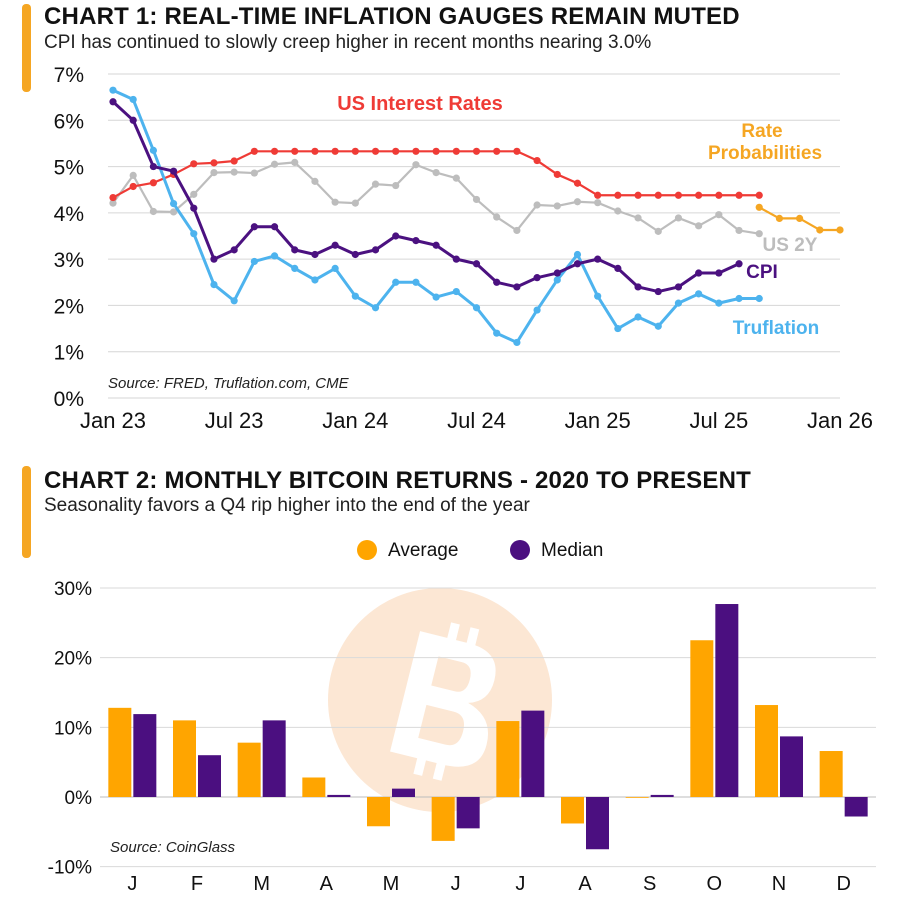 The image size is (900, 900). I want to click on chart2-x-tick-label: S, so click(649, 884).